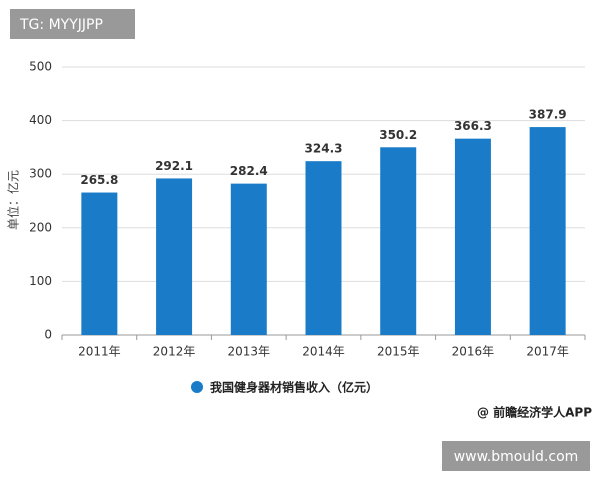 This screenshot has height=480, width=600. I want to click on tag-box, so click(72, 24).